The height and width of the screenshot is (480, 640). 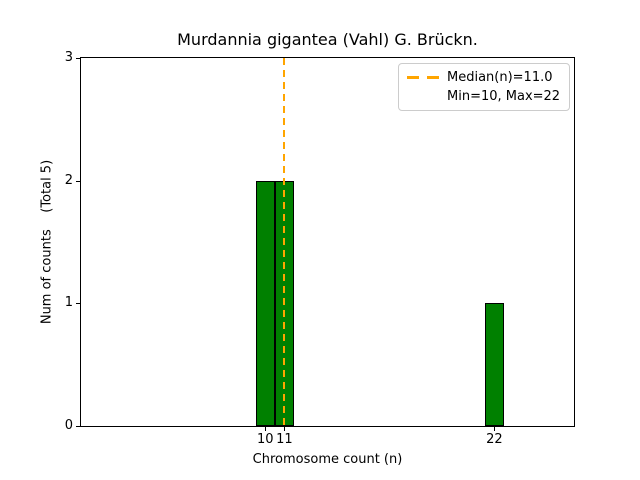 I want to click on legend-item-median: Median(n)=11.0, so click(x=484, y=77).